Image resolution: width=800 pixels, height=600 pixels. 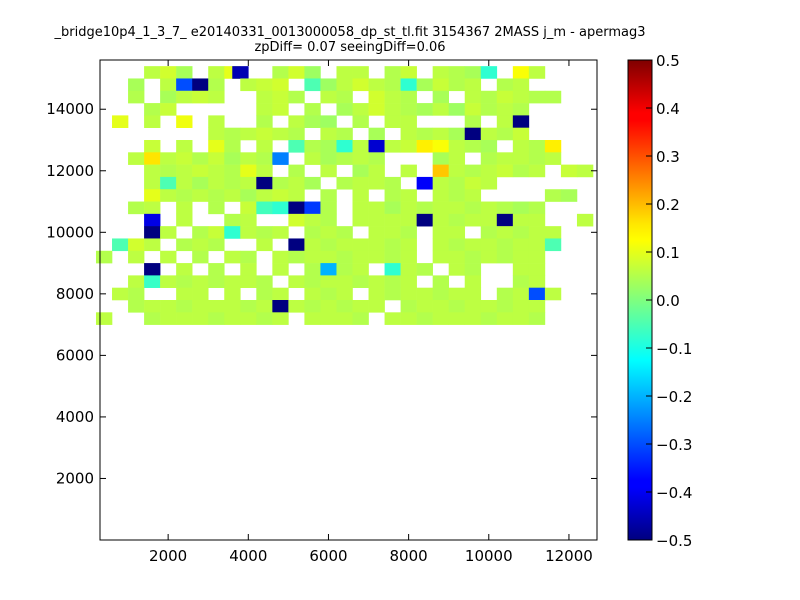 What do you see at coordinates (668, 205) in the screenshot?
I see `colorbar-tick-label: 0.2` at bounding box center [668, 205].